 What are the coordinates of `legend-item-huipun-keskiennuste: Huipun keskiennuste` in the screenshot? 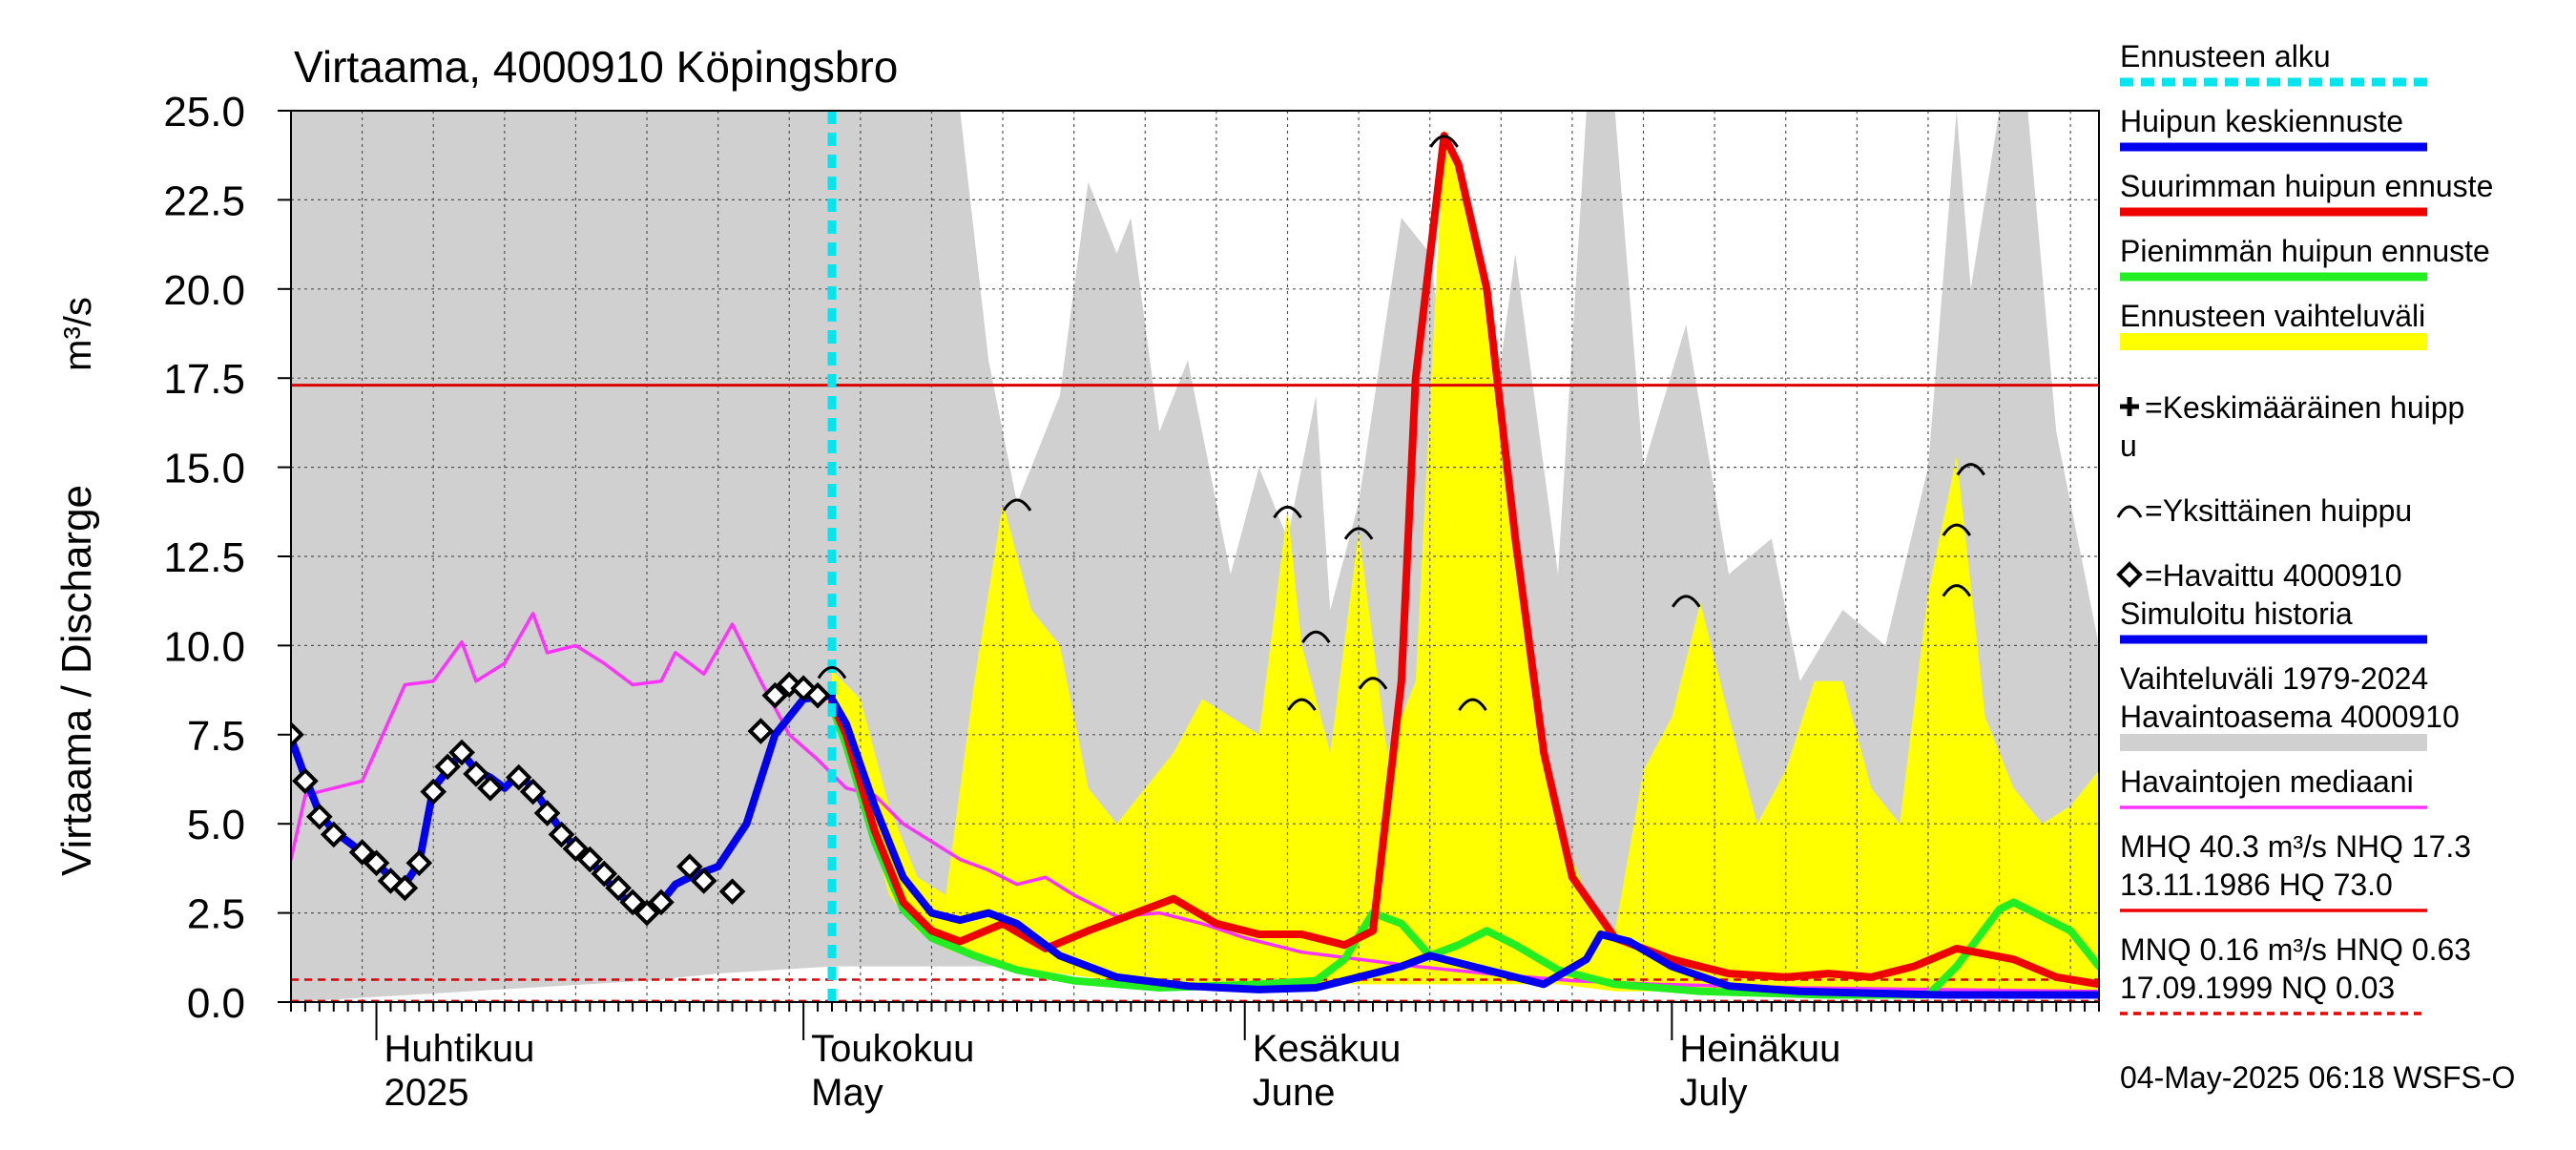 It's located at (2273, 128).